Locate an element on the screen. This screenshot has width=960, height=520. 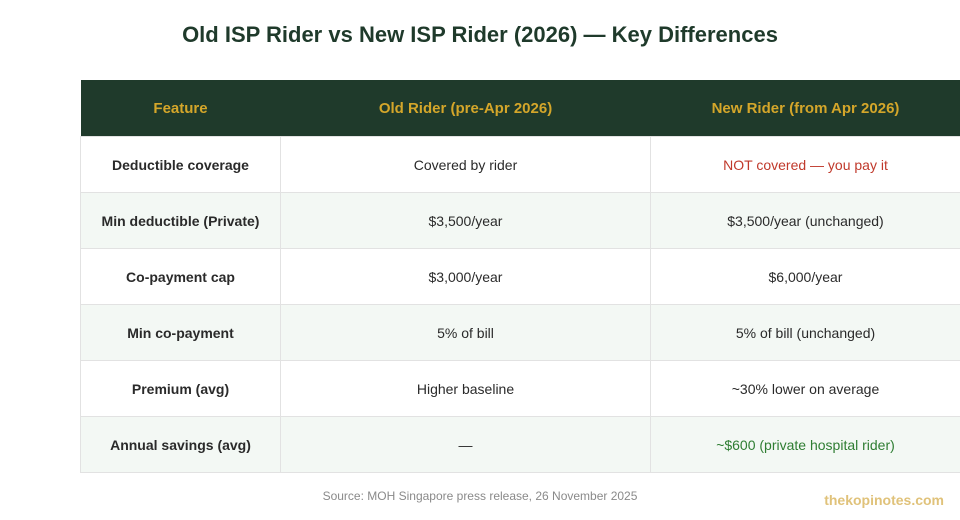
table-row: Co-payment cap $3,000/year $6,000/year is located at coordinates (520, 276).